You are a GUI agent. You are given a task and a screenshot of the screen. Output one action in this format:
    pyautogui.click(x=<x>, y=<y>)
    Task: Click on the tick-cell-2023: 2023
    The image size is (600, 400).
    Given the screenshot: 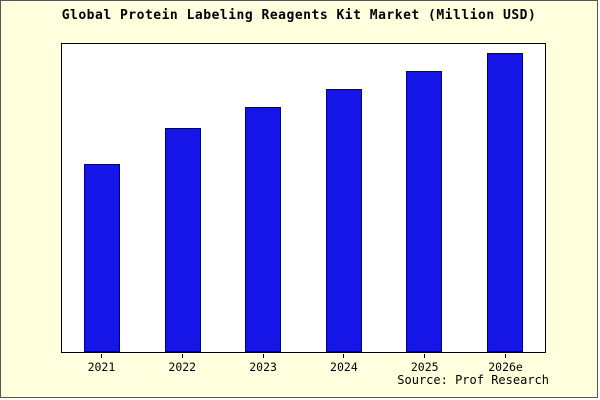 What is the action you would take?
    pyautogui.click(x=263, y=364)
    